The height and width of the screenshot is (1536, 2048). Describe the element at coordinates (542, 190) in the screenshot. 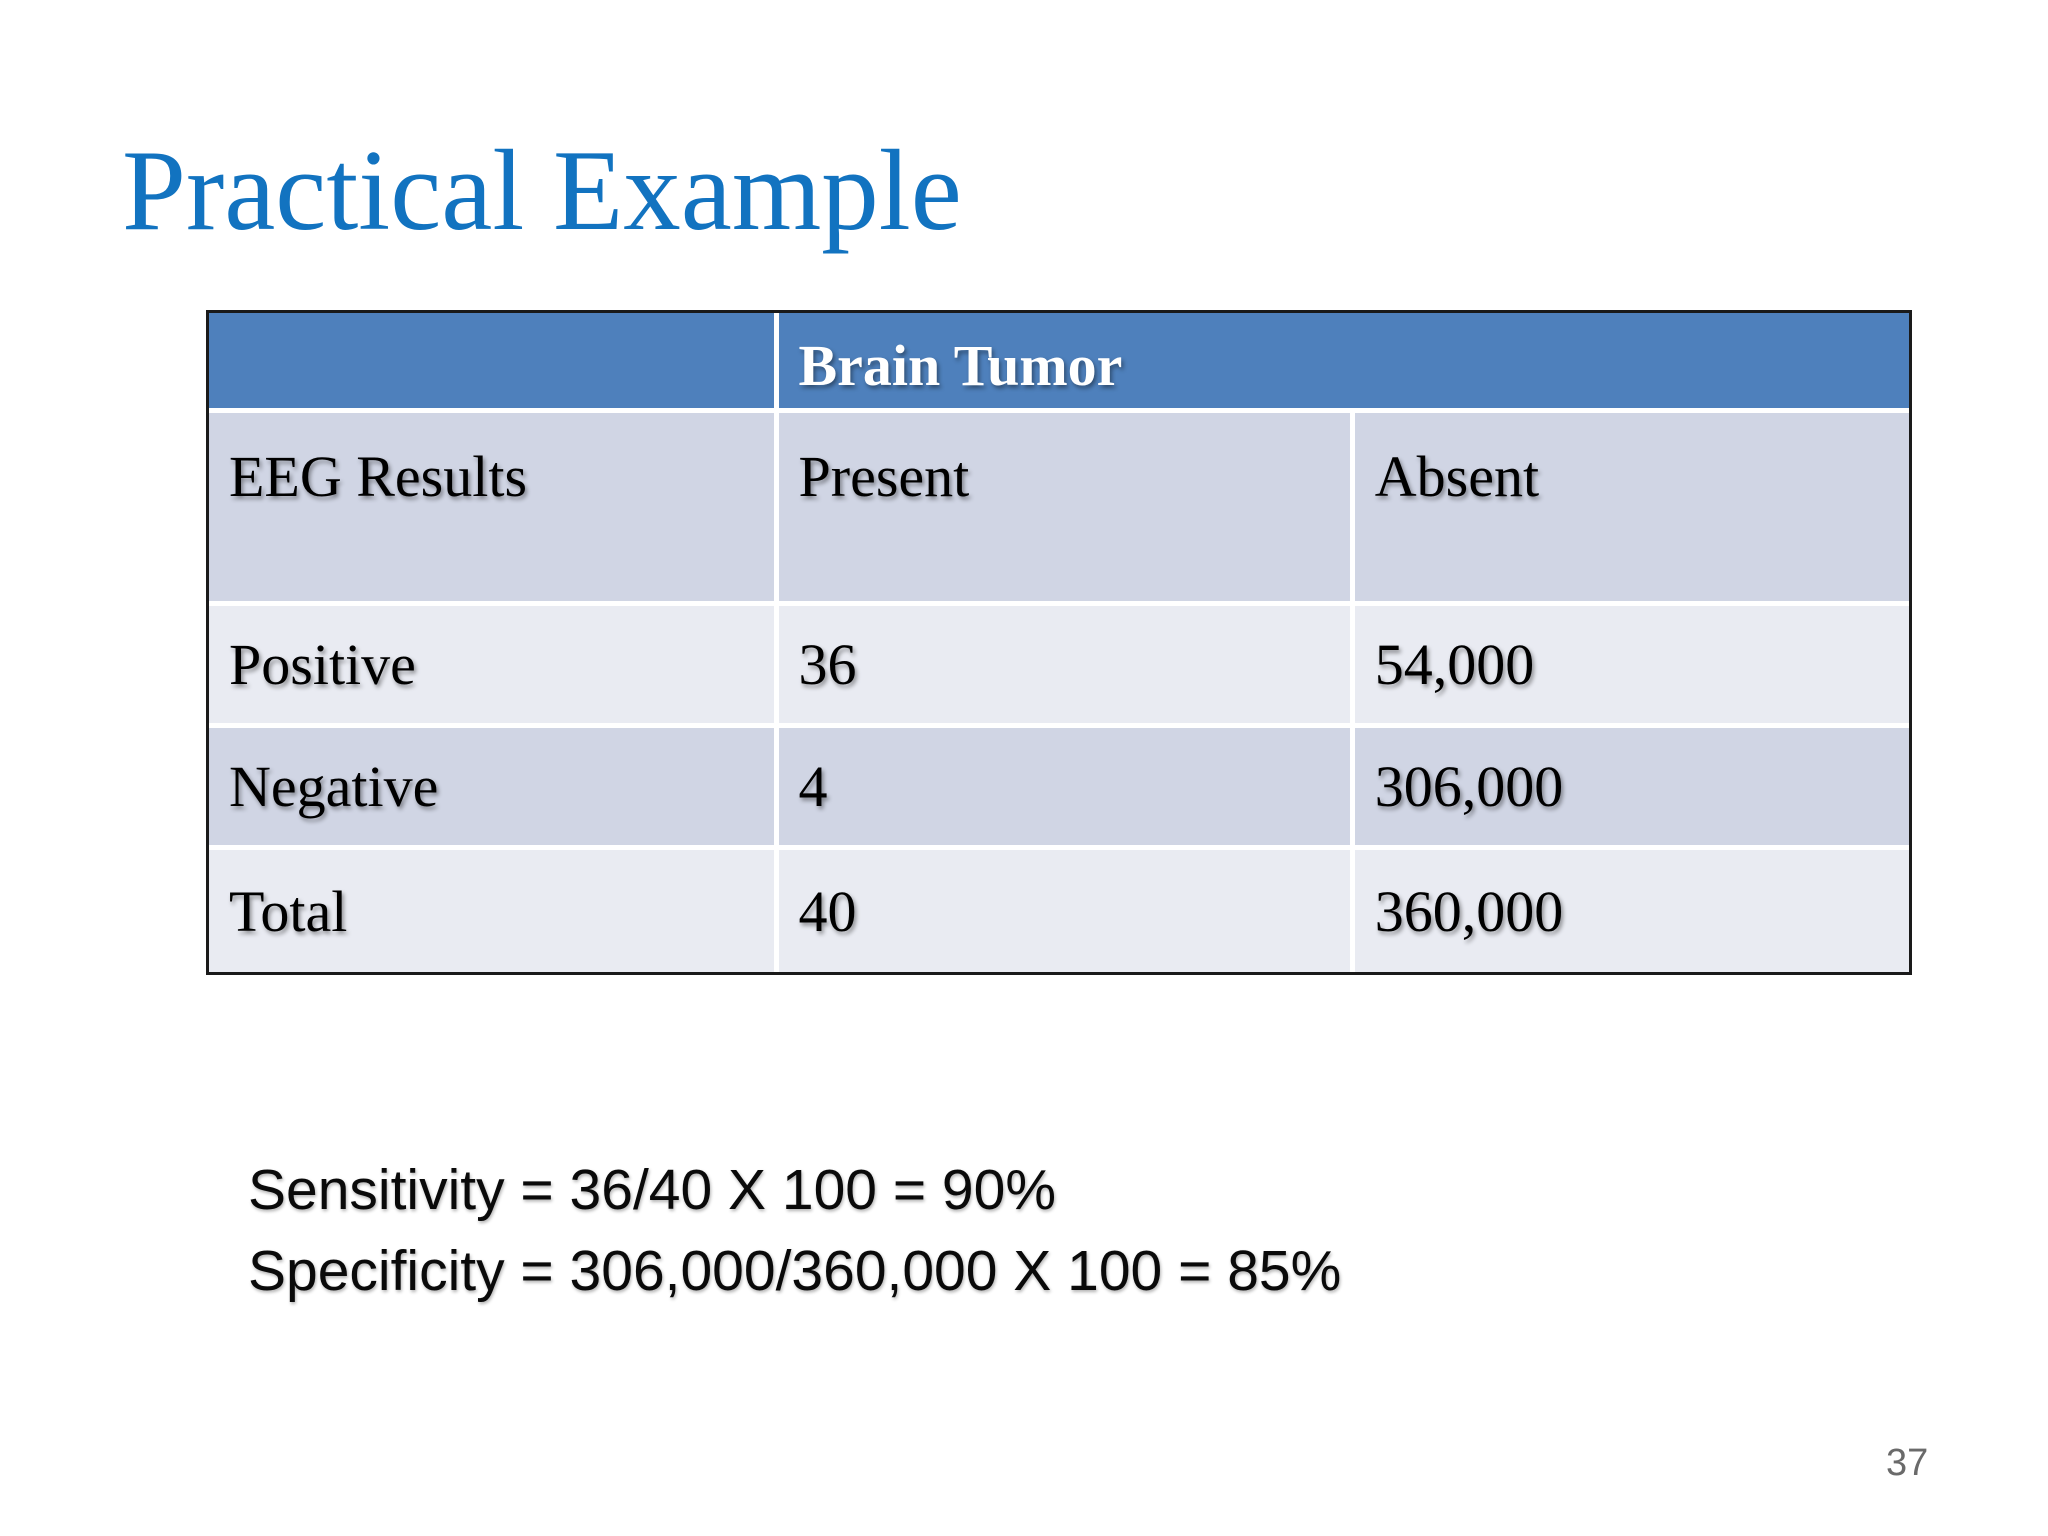

I see `page-title: Practical Example` at that location.